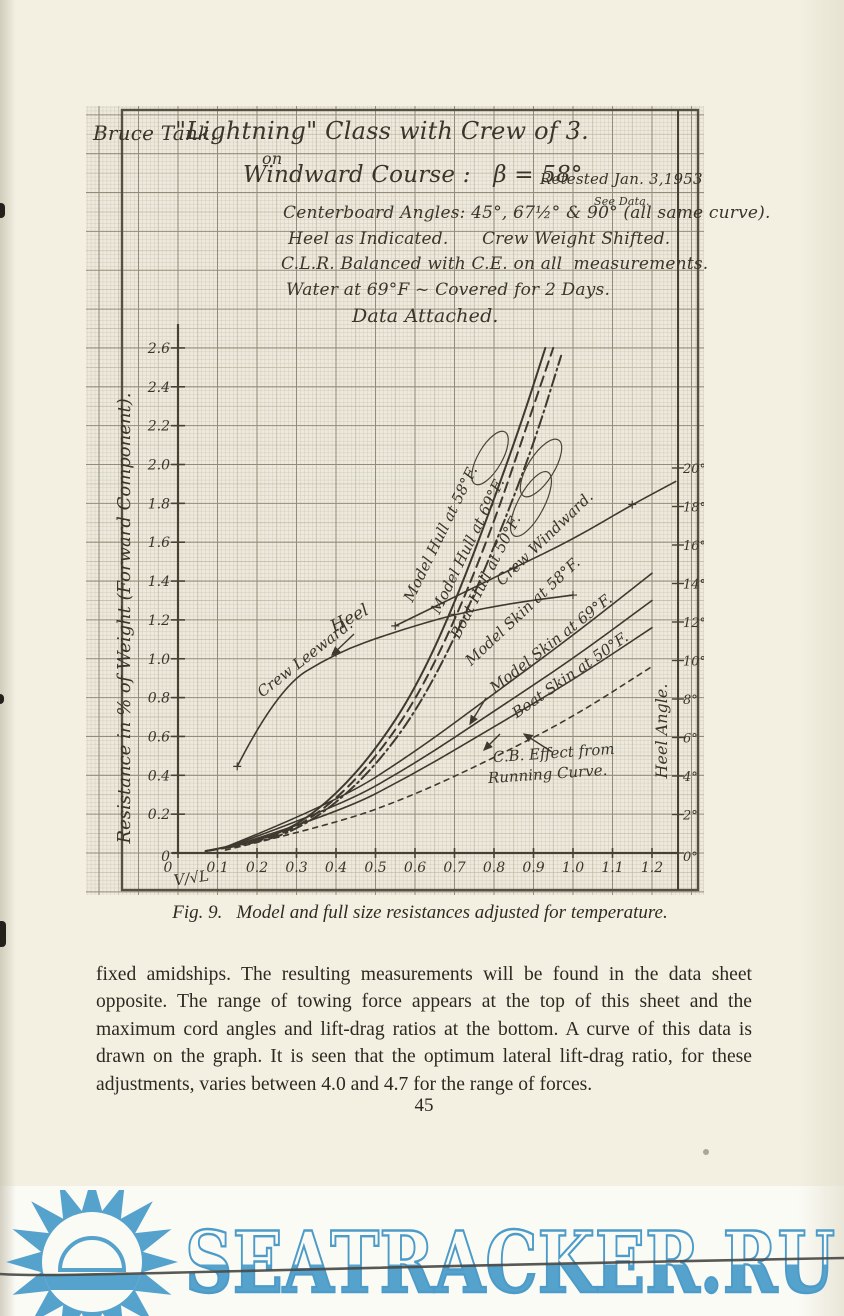  Describe the element at coordinates (573, 868) in the screenshot. I see `x-tick-label: 1.0` at that location.